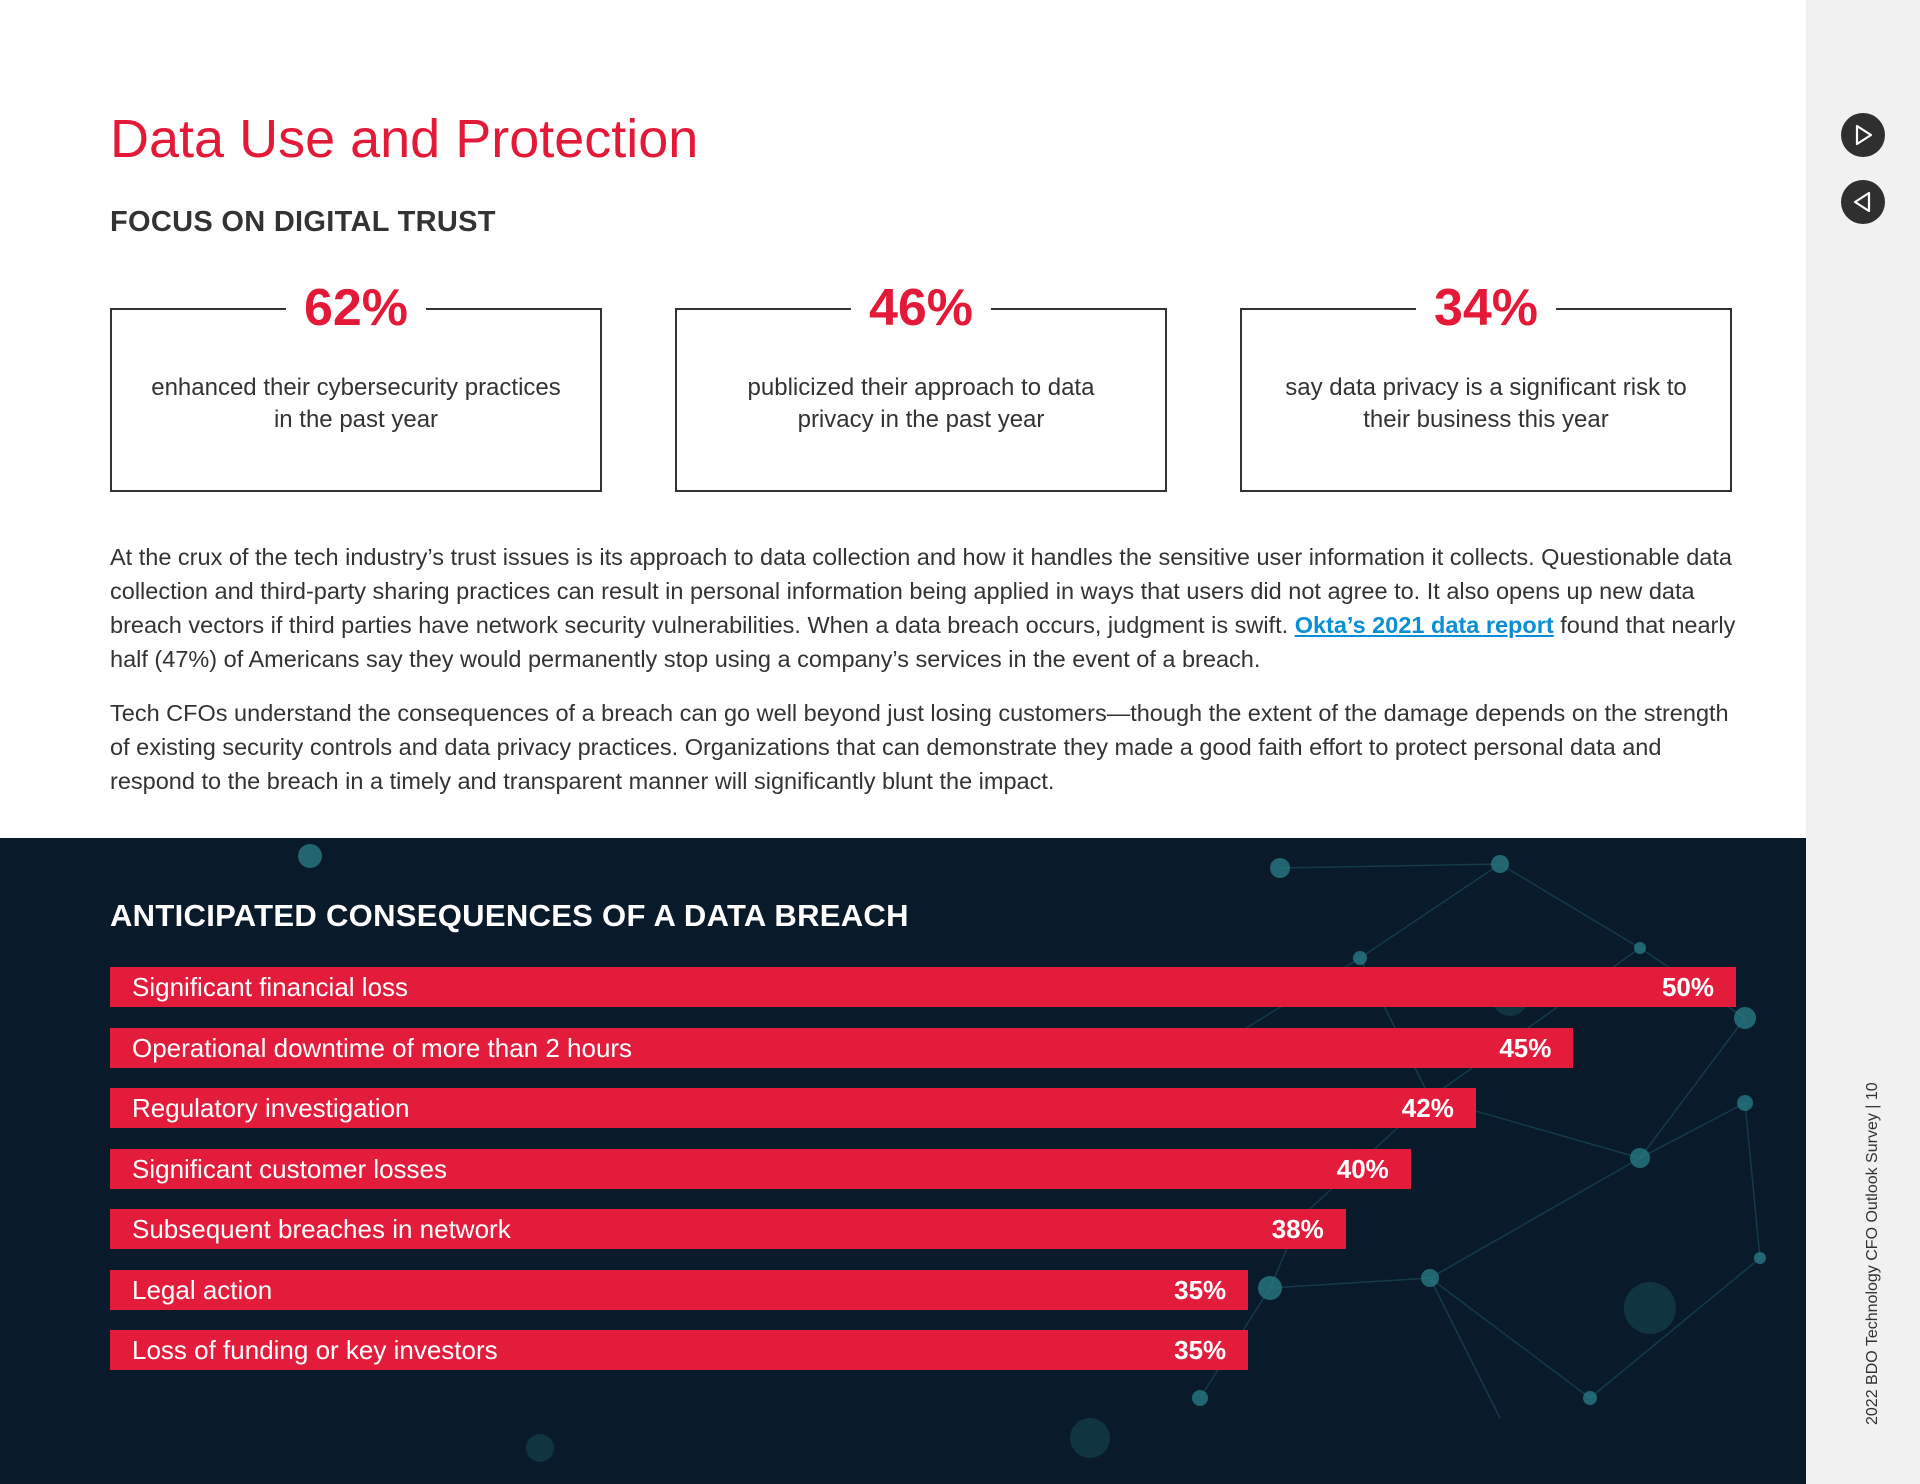  I want to click on section-subtitle: FOCUS ON DIGITAL TRUST, so click(303, 222).